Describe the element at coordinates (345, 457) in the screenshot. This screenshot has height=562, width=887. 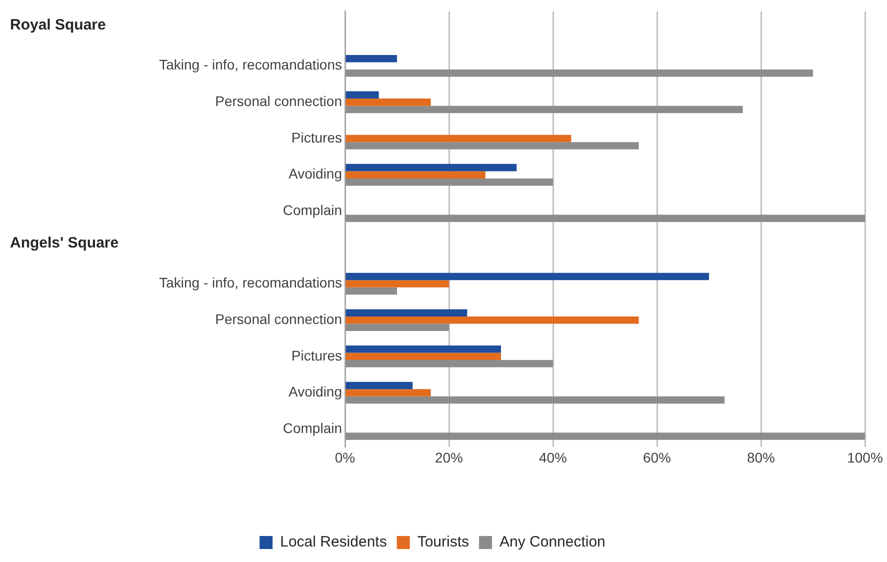
I see `x-tick-label: 0%` at that location.